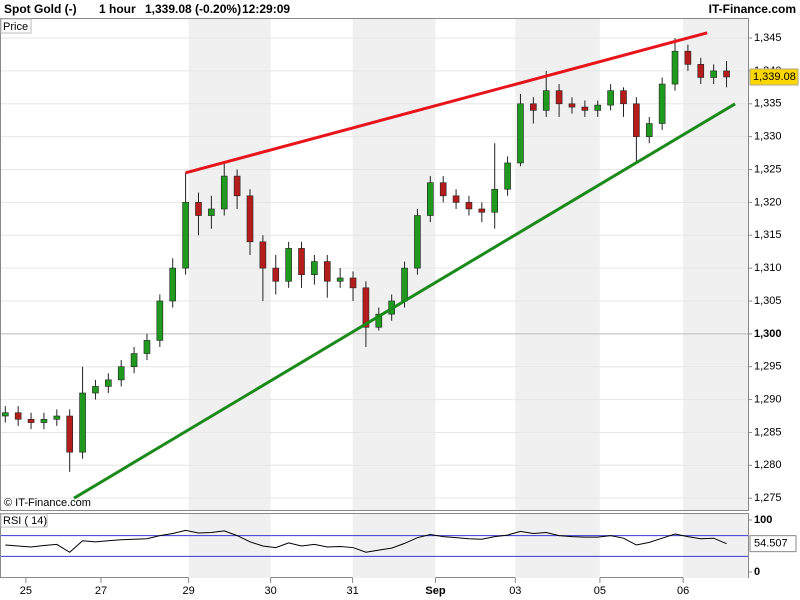 This screenshot has height=600, width=800. I want to click on y-tick-label: 1,305, so click(768, 301).